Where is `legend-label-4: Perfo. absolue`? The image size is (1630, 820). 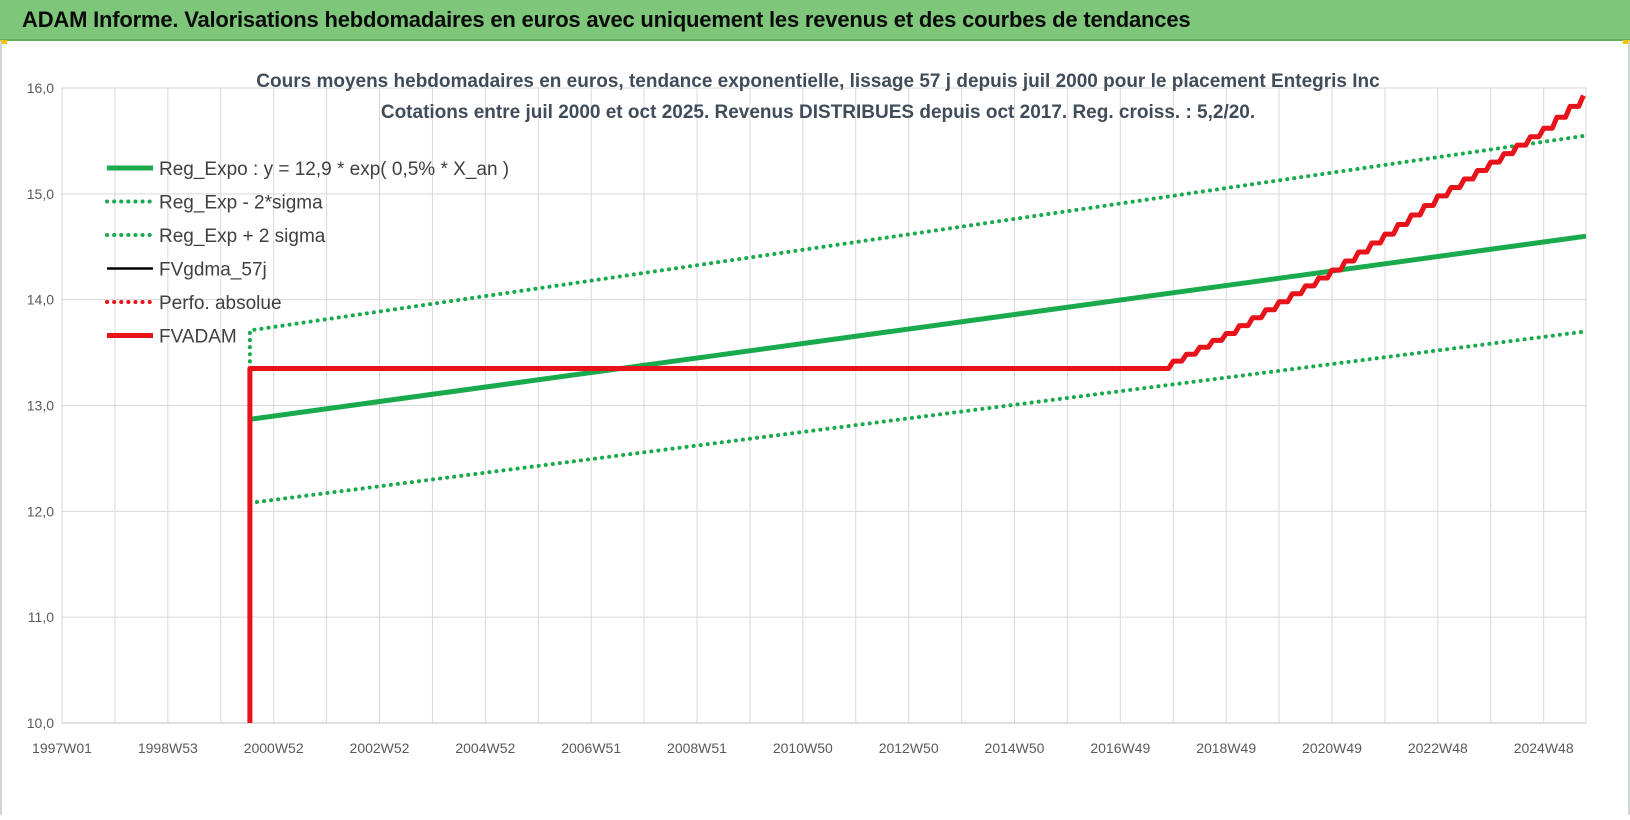
legend-label-4: Perfo. absolue is located at coordinates (220, 303).